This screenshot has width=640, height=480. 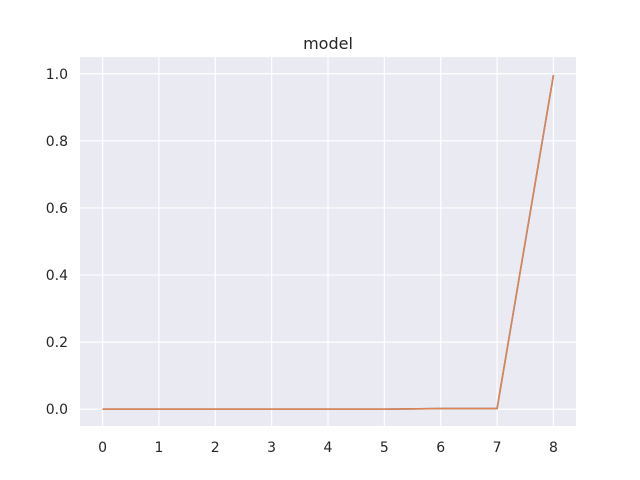 I want to click on x-tick-label: 4, so click(x=328, y=448).